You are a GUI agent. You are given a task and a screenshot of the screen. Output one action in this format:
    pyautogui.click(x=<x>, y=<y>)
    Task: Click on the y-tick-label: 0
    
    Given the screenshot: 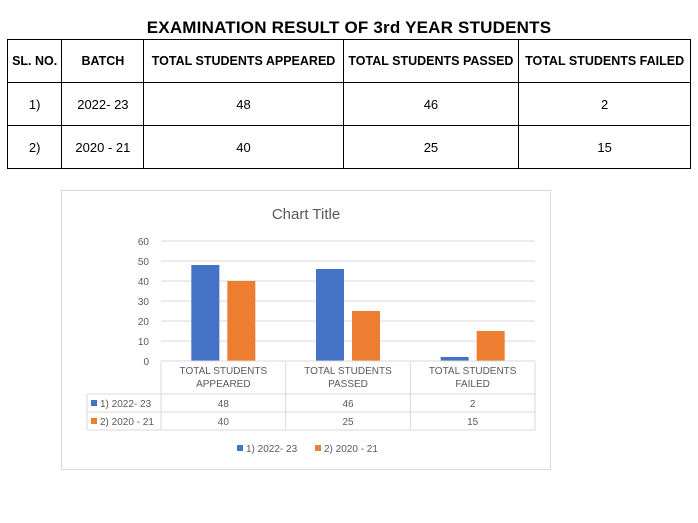 What is the action you would take?
    pyautogui.click(x=146, y=362)
    